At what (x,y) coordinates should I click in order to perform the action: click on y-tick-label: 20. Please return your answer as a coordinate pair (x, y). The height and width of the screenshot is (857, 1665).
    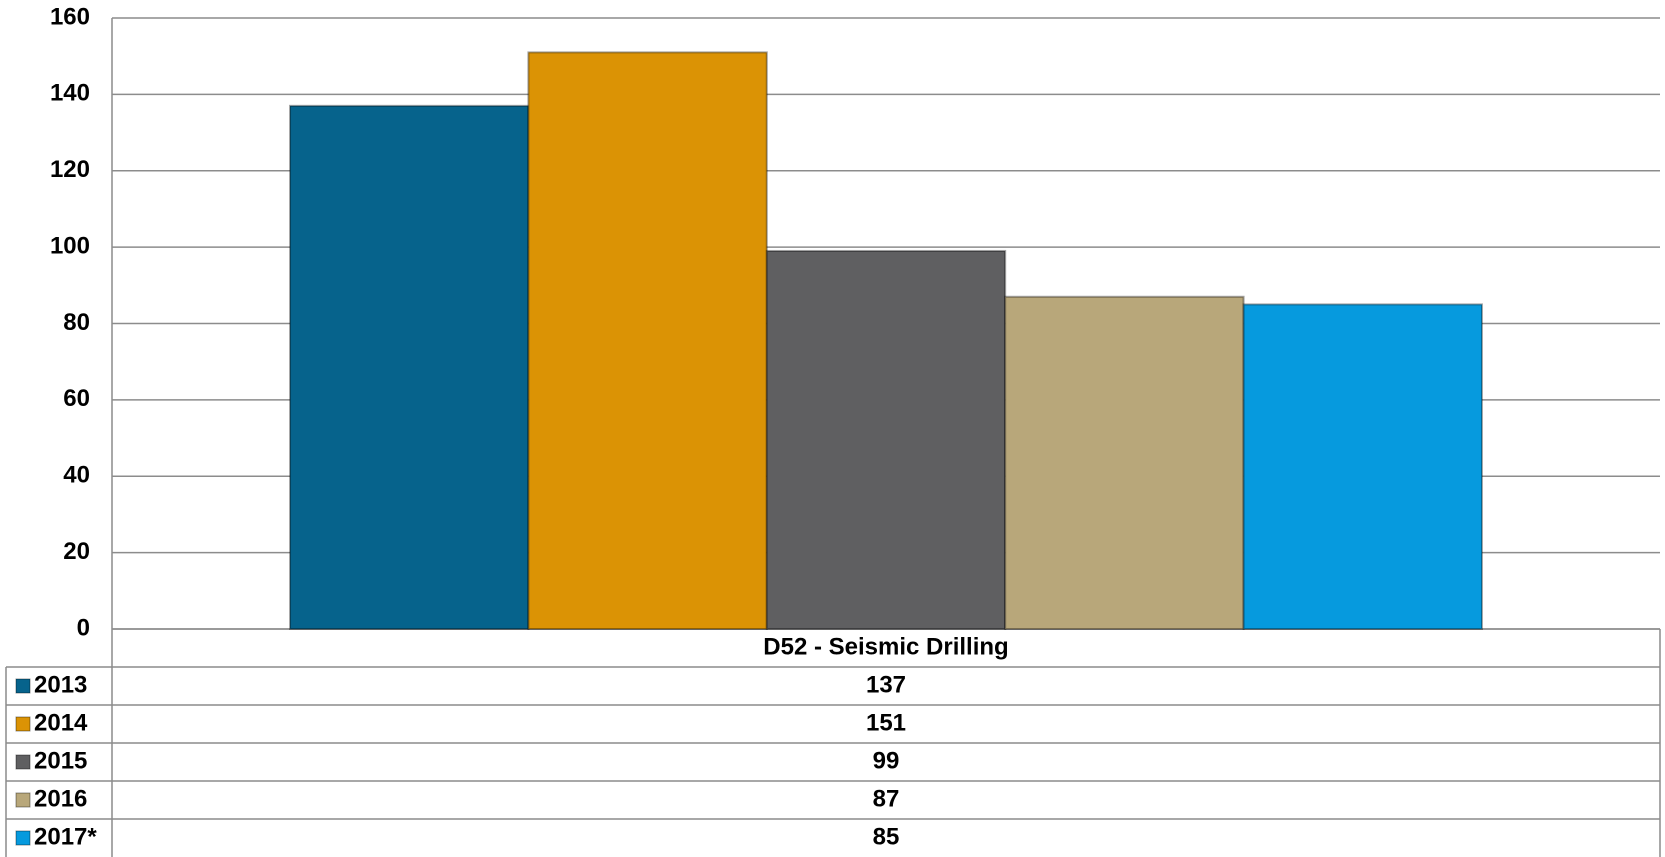
    Looking at the image, I should click on (76, 551).